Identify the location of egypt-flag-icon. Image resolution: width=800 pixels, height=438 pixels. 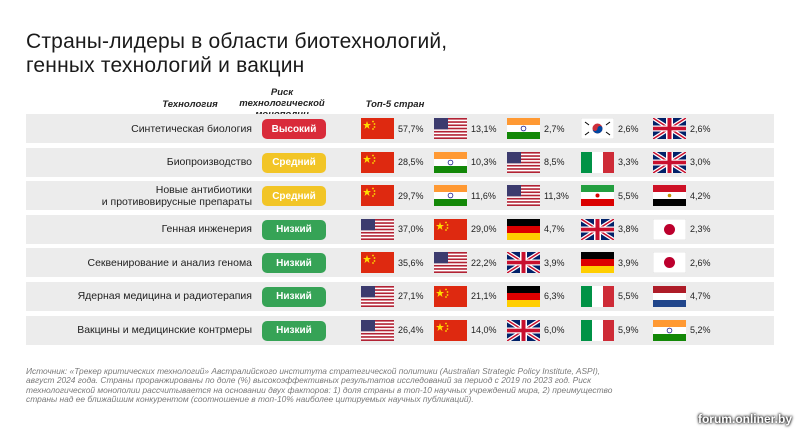
(669, 196).